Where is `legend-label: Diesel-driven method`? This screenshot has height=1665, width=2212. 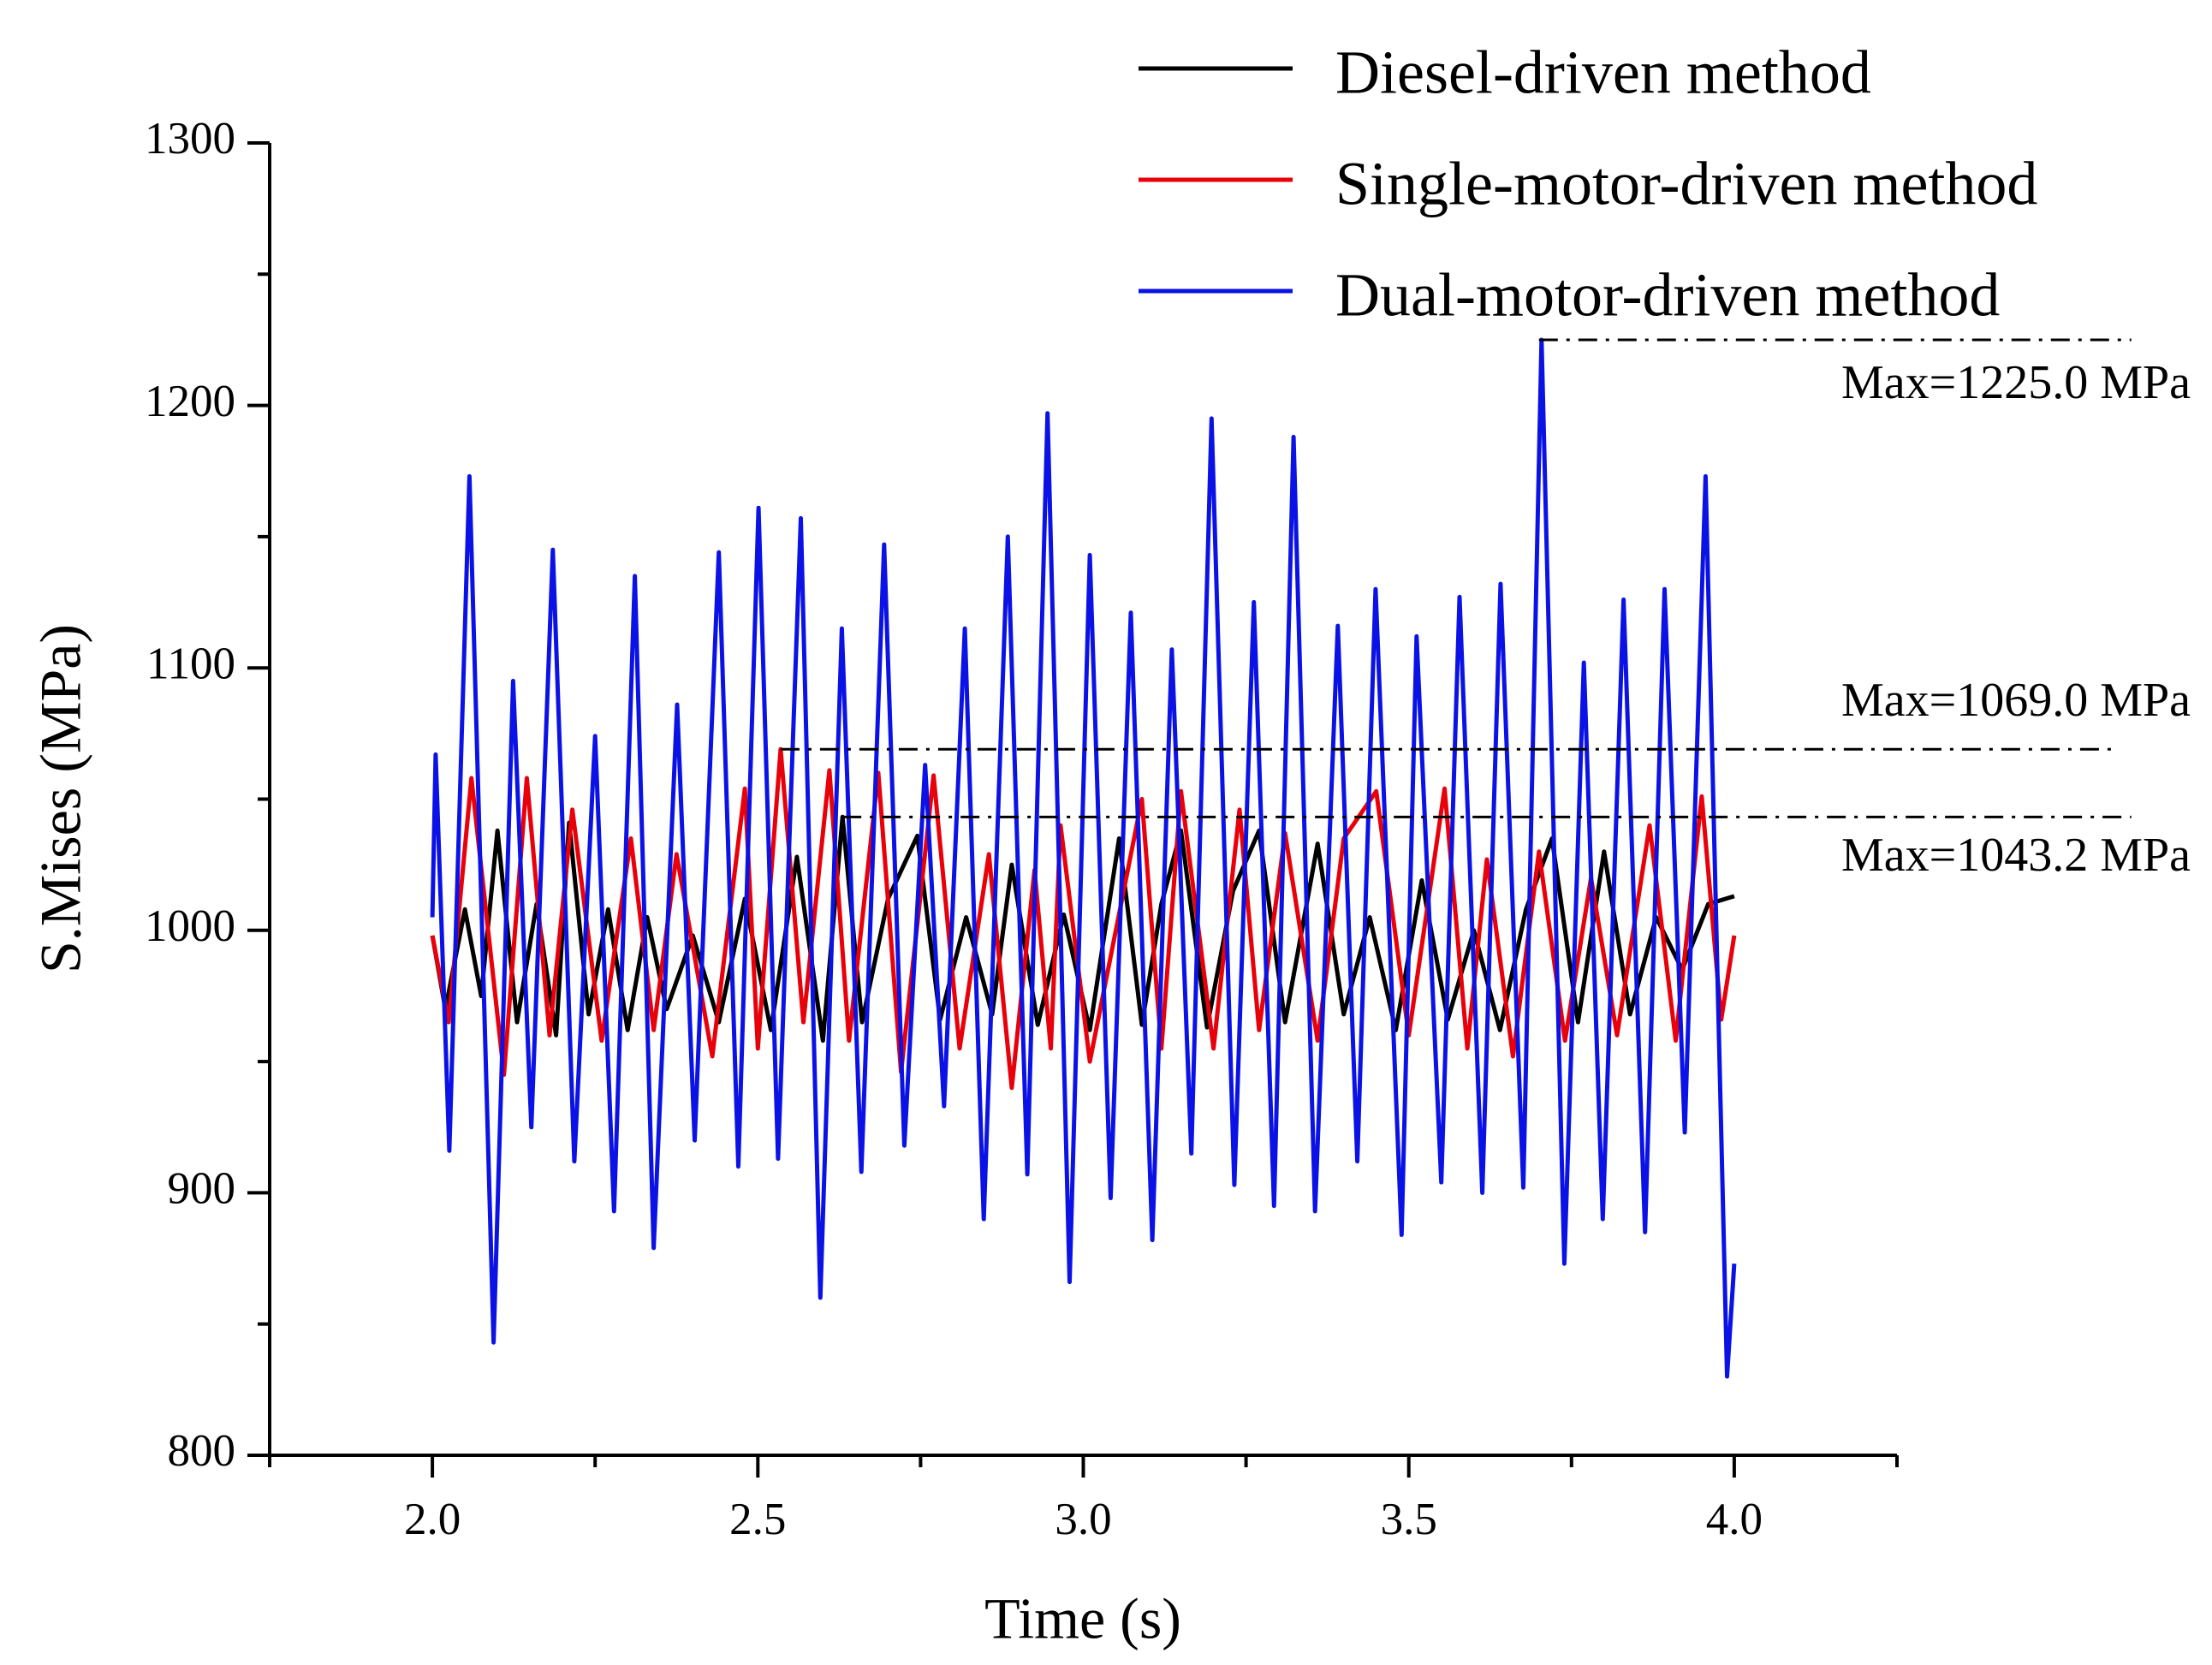 legend-label: Diesel-driven method is located at coordinates (1603, 73).